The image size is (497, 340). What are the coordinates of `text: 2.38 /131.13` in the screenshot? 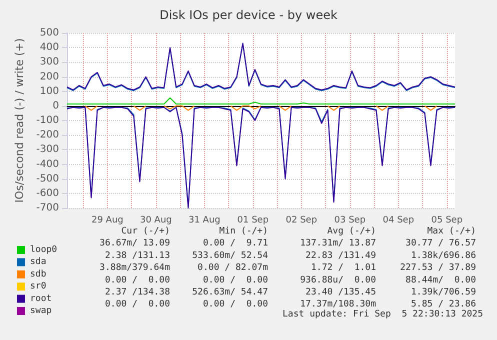 It's located at (137, 255).